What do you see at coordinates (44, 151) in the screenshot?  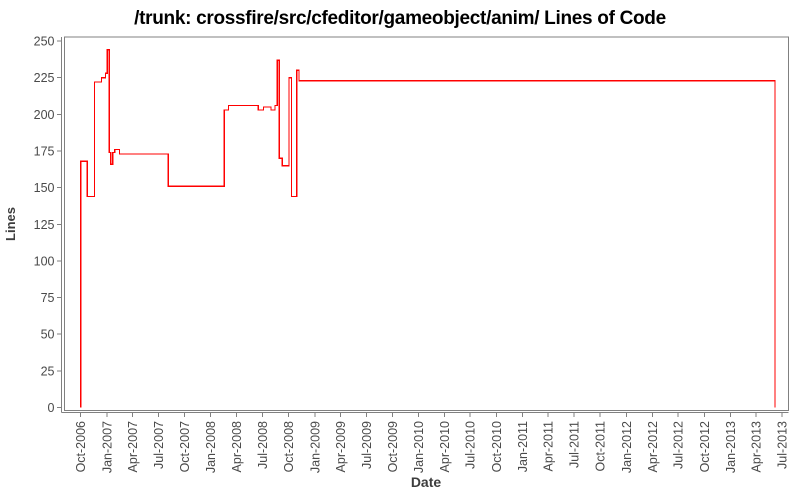 I see `y-tick-label: 175` at bounding box center [44, 151].